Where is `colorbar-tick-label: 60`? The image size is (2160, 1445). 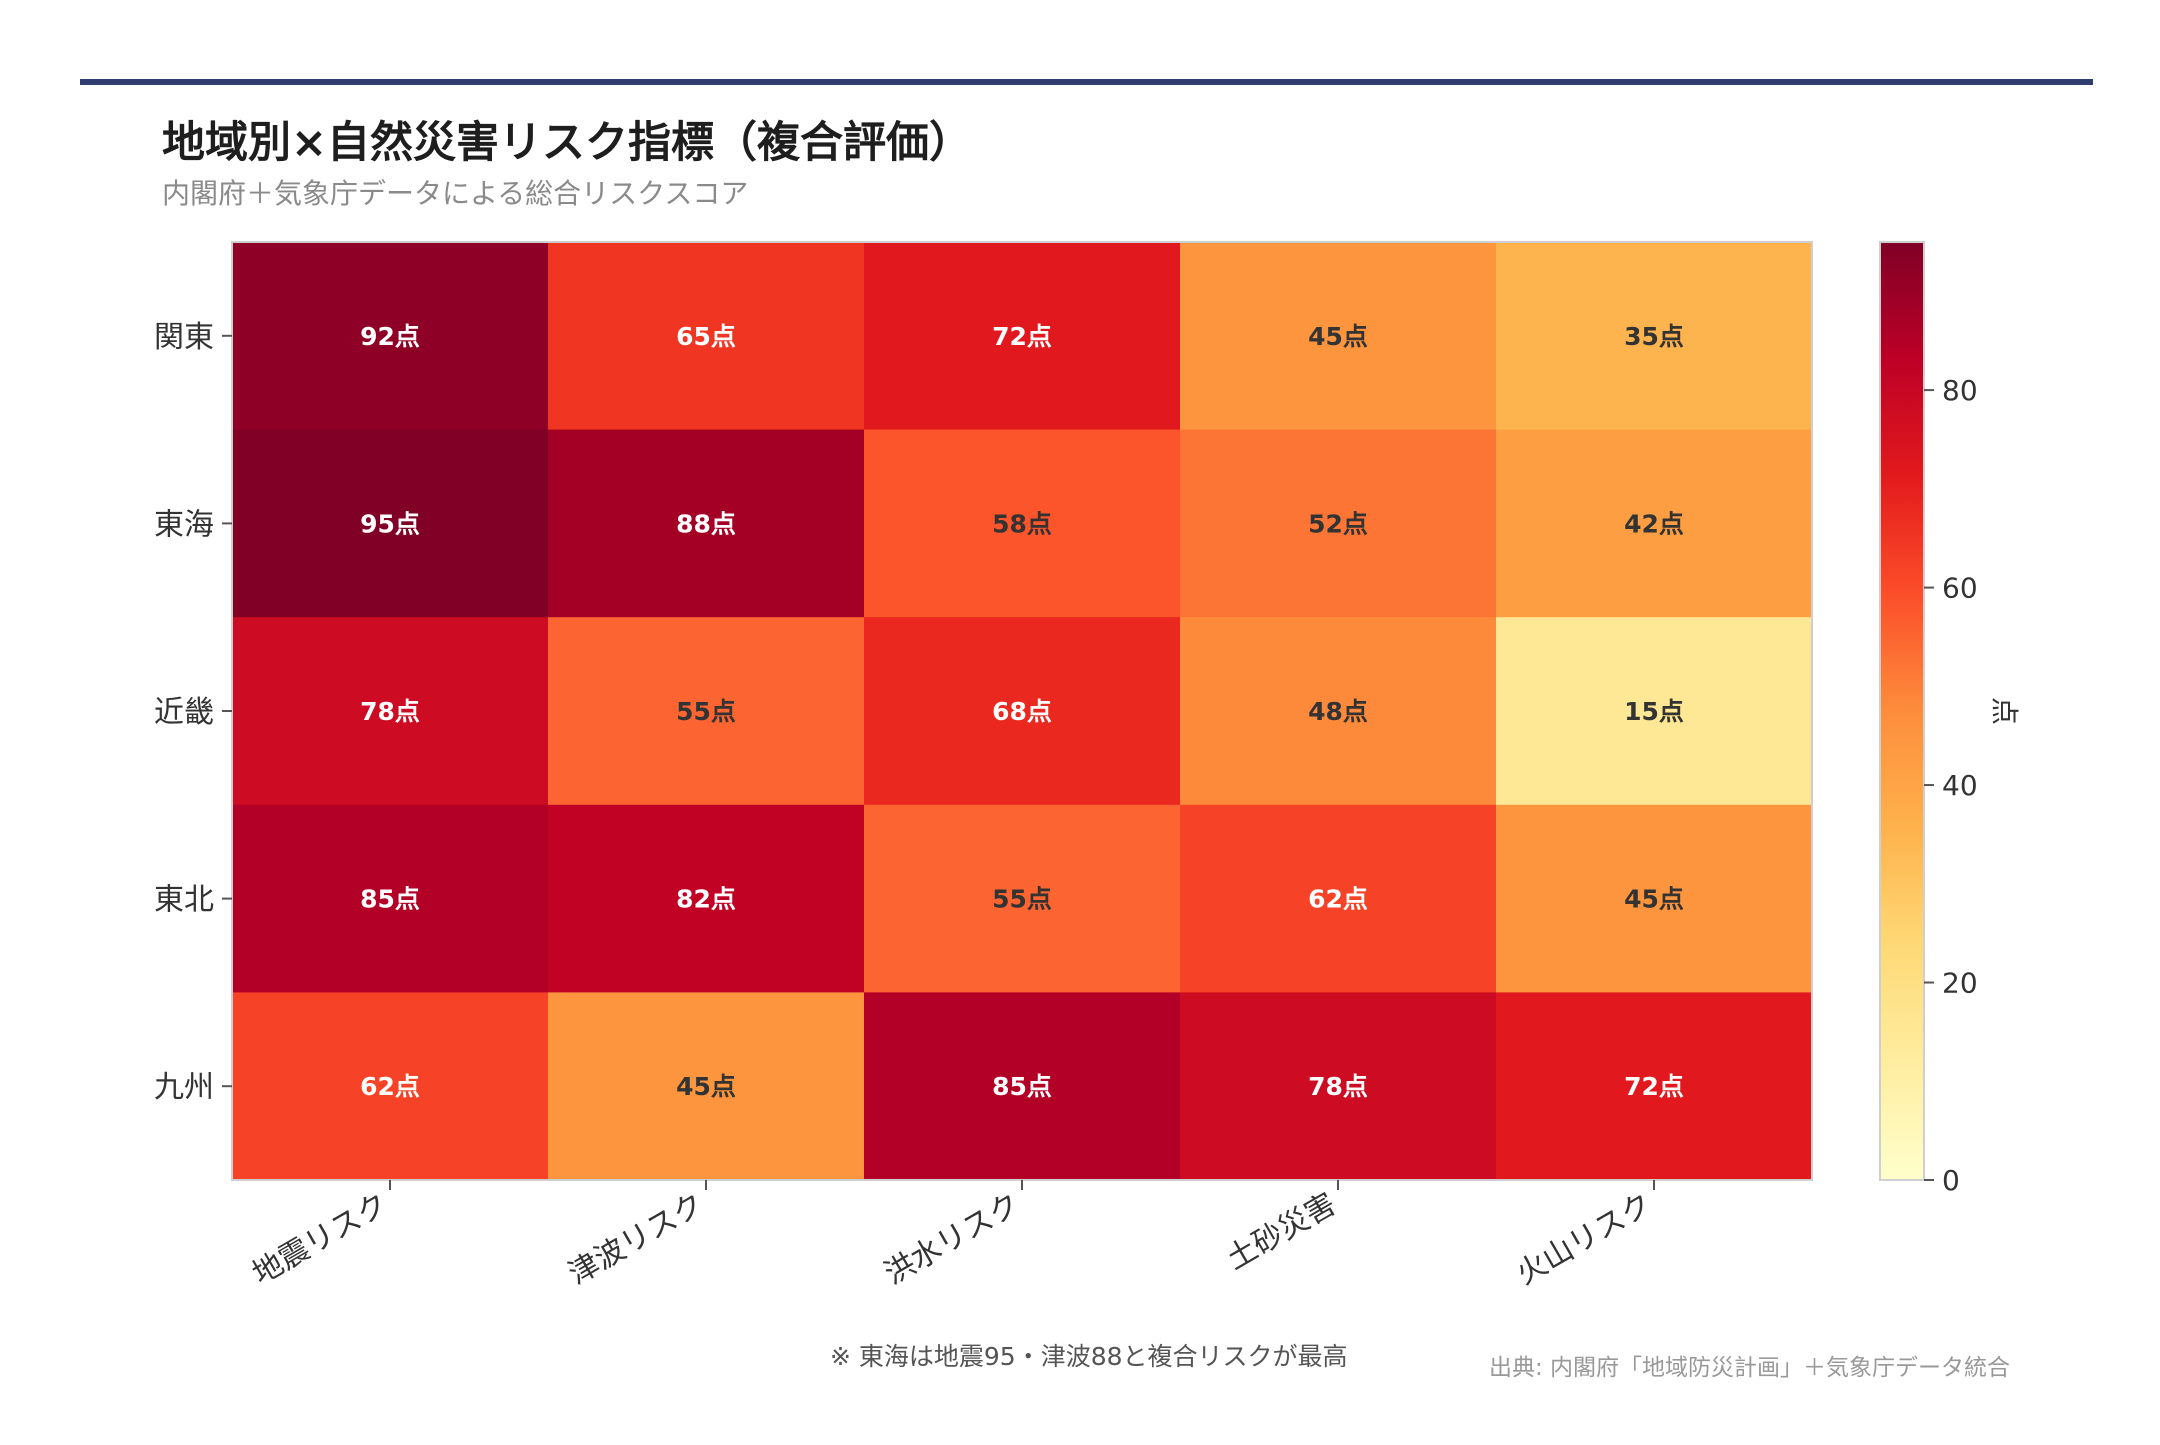 colorbar-tick-label: 60 is located at coordinates (1960, 588).